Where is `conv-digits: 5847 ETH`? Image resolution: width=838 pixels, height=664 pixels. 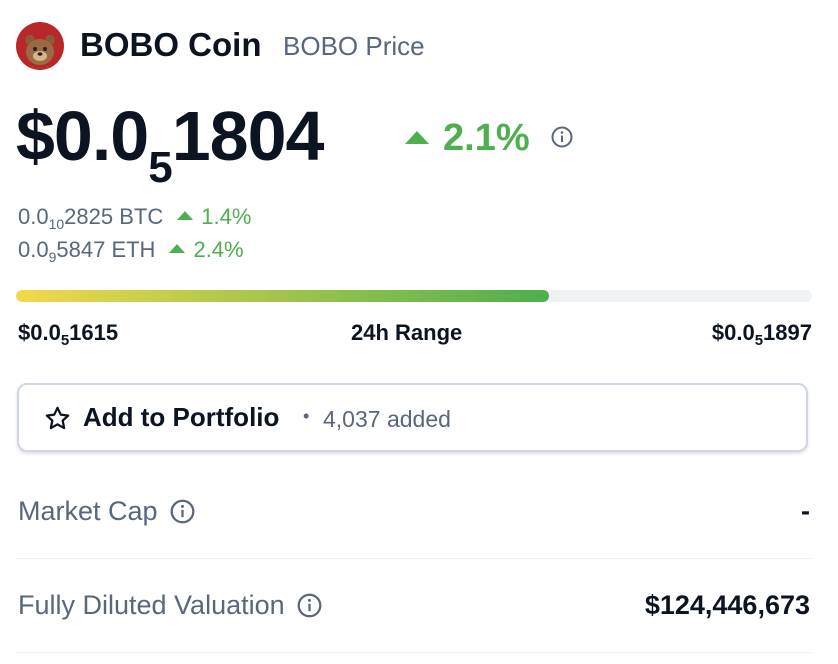
conv-digits: 5847 ETH is located at coordinates (106, 249).